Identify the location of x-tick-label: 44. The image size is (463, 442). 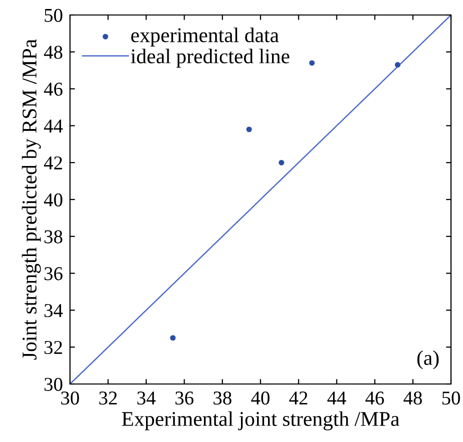
(336, 398).